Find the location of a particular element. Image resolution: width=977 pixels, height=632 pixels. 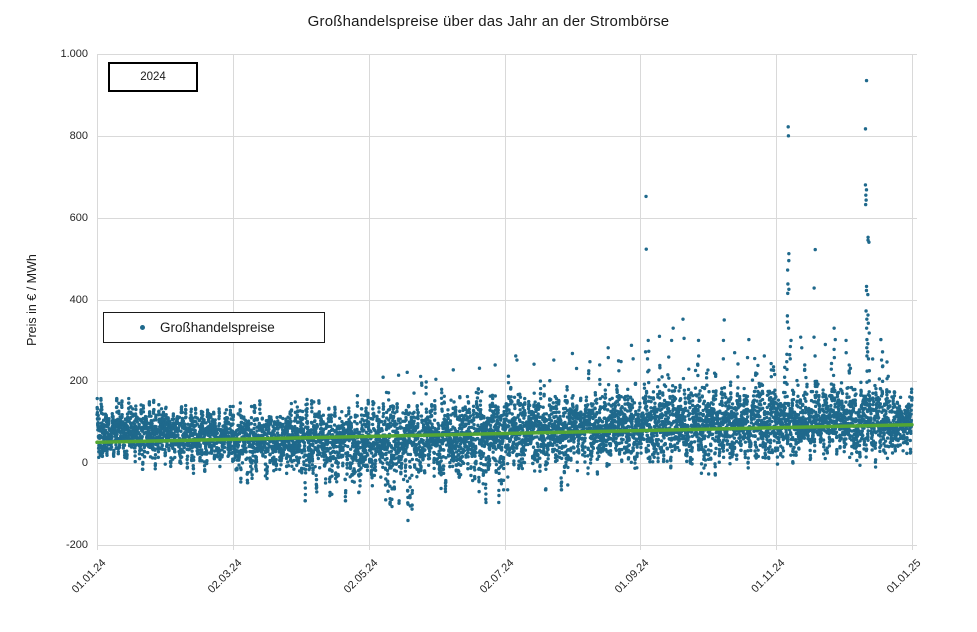

legend: Großhandelspreise is located at coordinates (214, 327).